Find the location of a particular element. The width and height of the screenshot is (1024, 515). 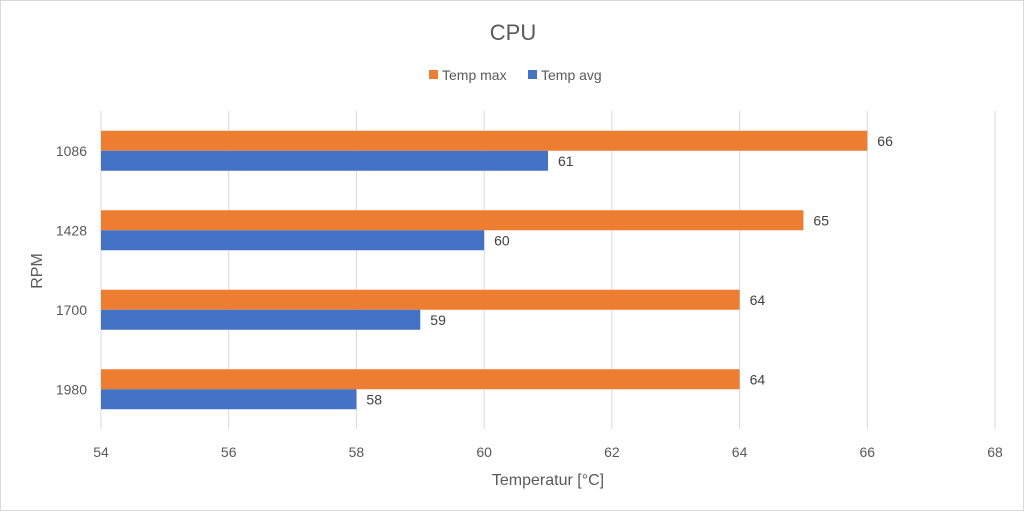

legend-swatch-temp-max is located at coordinates (433, 74).